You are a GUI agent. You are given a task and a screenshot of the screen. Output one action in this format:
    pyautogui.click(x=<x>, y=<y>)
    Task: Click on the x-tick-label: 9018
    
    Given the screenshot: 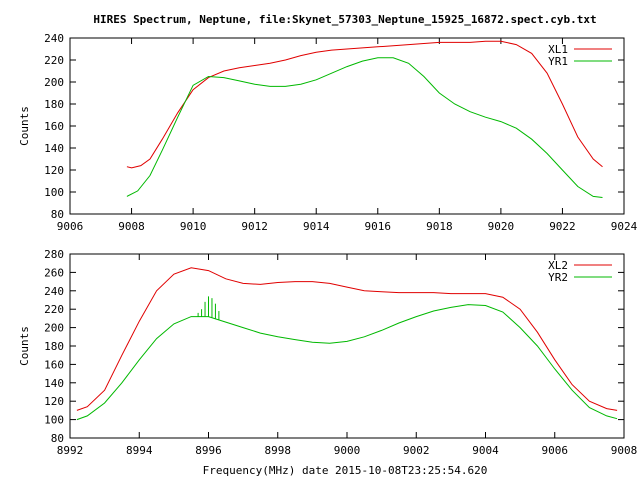 What is the action you would take?
    pyautogui.click(x=439, y=226)
    